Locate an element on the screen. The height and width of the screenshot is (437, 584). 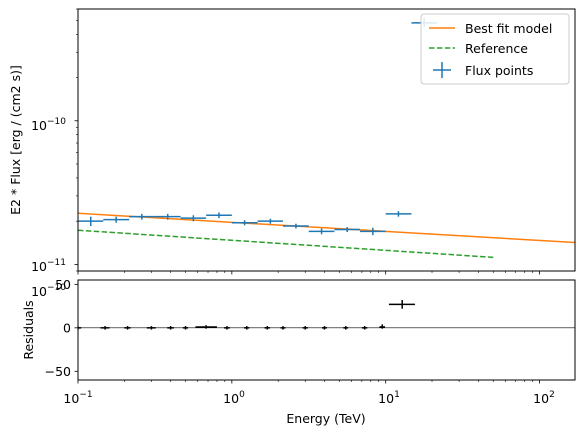
reference-line is located at coordinates (286, 244).